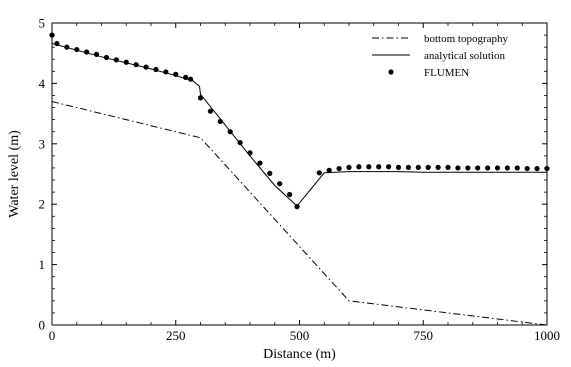 Image resolution: width=571 pixels, height=367 pixels. I want to click on legend-item-2: FLUMEN, so click(428, 73).